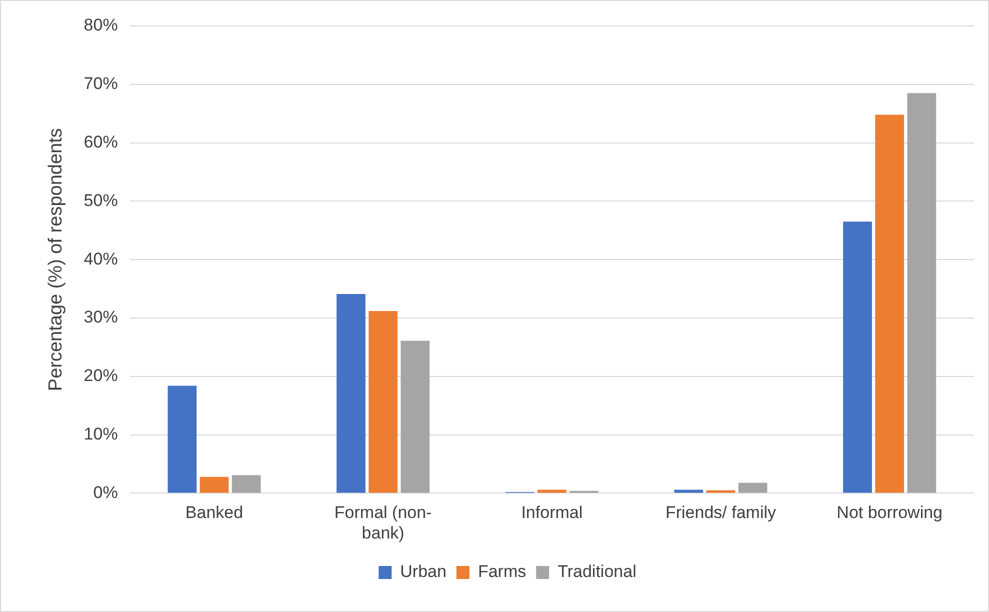 The image size is (989, 612). What do you see at coordinates (502, 572) in the screenshot?
I see `legend-label: Farms` at bounding box center [502, 572].